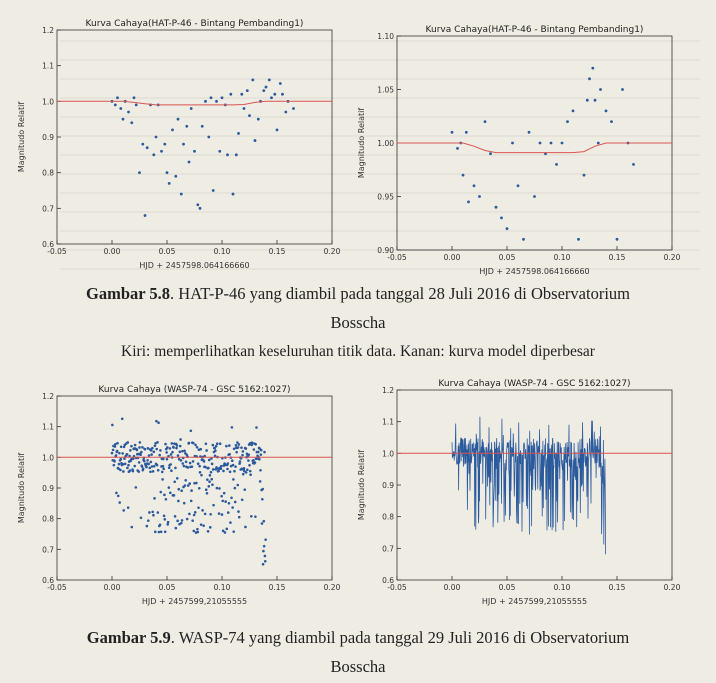 This screenshot has height=683, width=716. Describe the element at coordinates (388, 422) in the screenshot. I see `y-tick-label: 1.1` at that location.